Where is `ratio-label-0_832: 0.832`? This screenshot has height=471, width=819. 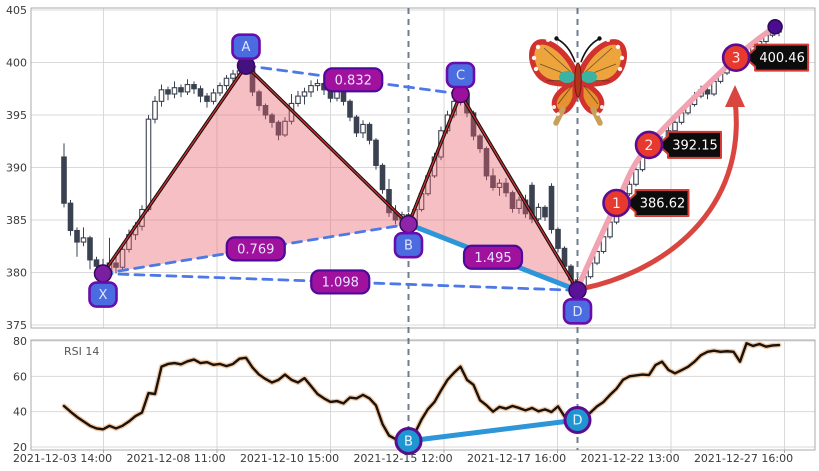
ratio-label-0_832: 0.832 is located at coordinates (353, 80).